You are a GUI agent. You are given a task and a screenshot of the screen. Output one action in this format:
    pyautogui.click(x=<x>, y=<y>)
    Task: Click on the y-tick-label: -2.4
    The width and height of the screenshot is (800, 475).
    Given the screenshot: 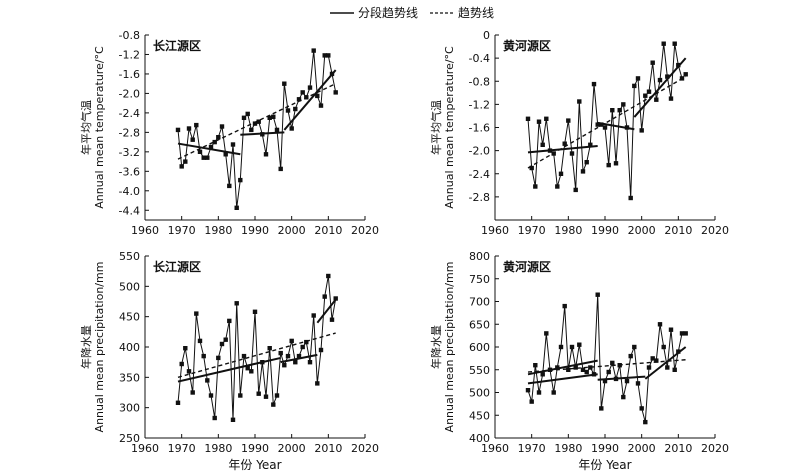 What is the action you would take?
    pyautogui.click(x=479, y=174)
    